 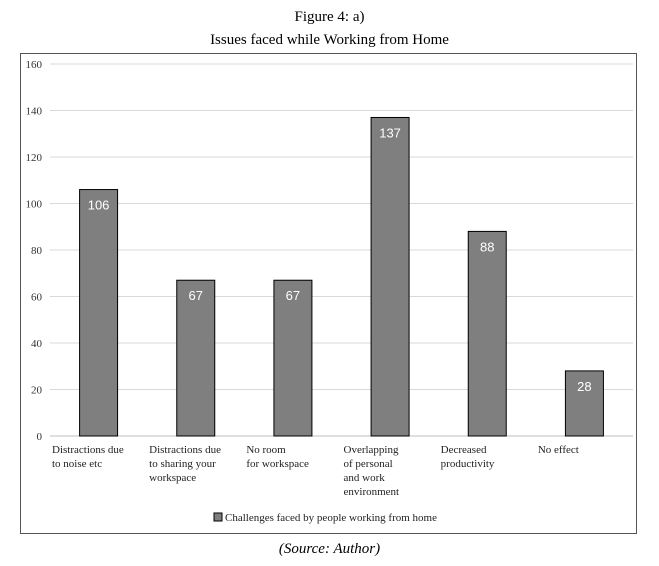 What do you see at coordinates (468, 457) in the screenshot?
I see `x-tick-label: Decreased productivity` at bounding box center [468, 457].